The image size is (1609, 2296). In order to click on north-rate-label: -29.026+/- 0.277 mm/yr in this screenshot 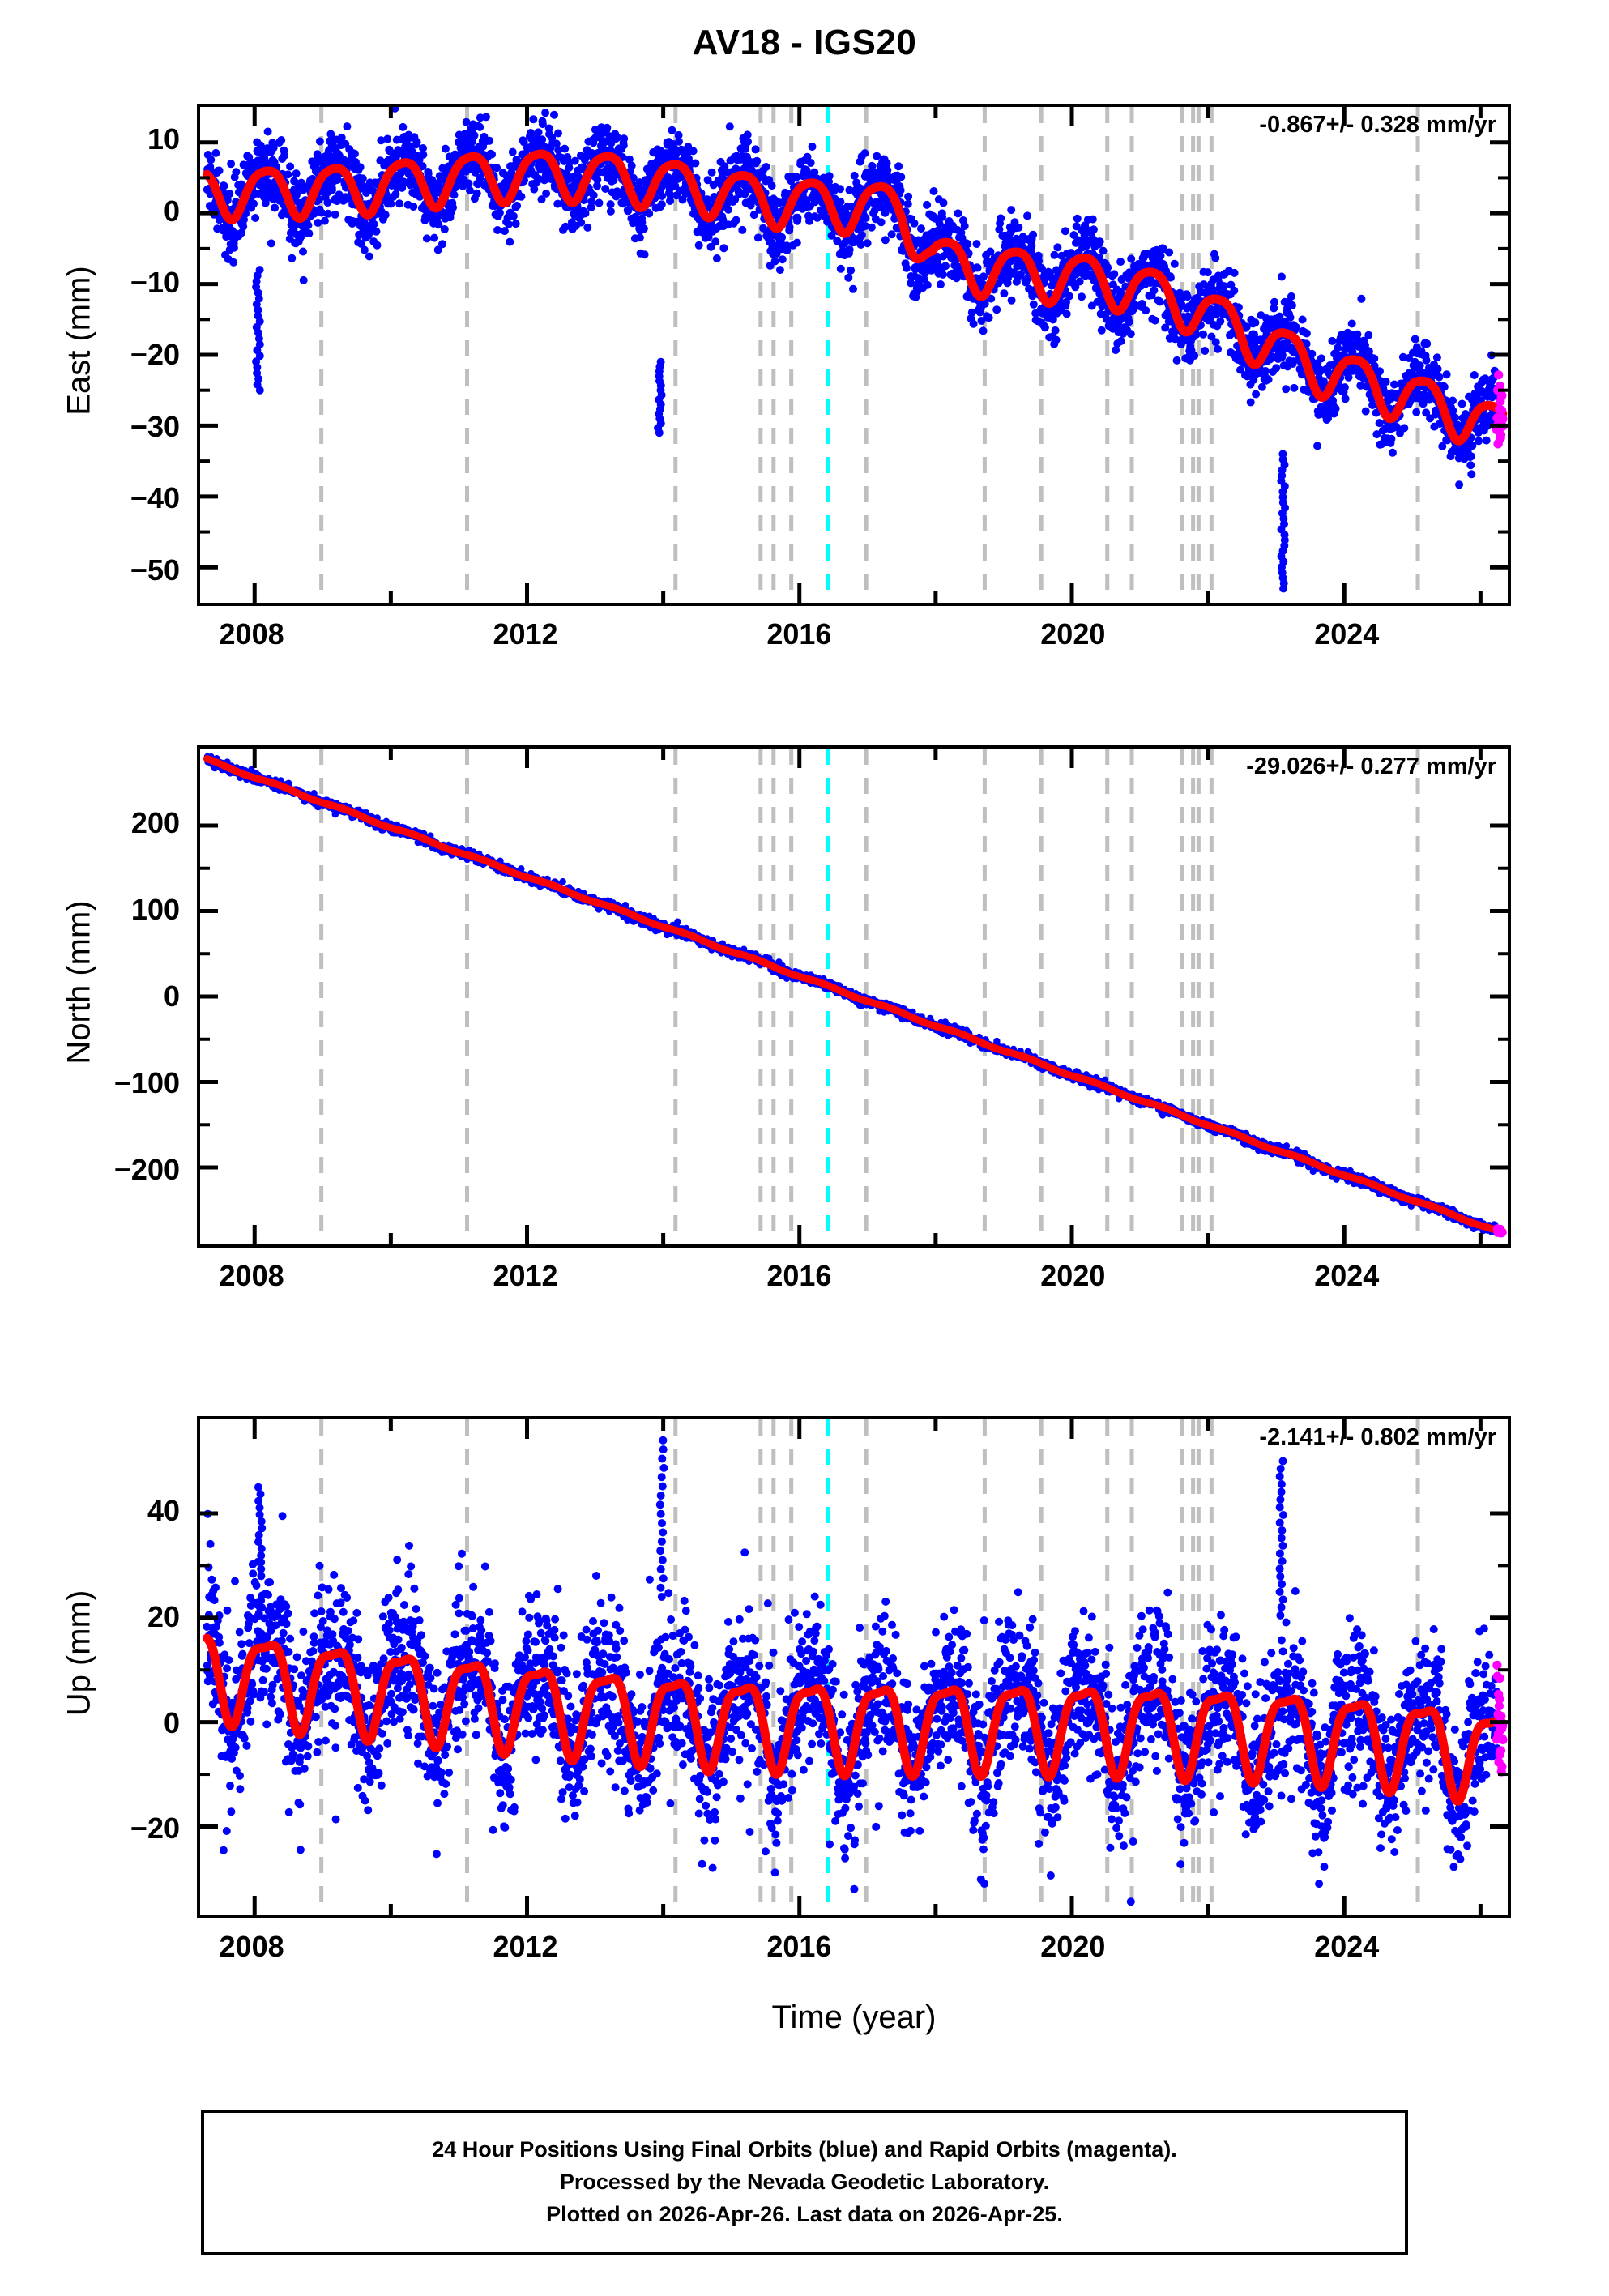, I will do `click(1371, 766)`.